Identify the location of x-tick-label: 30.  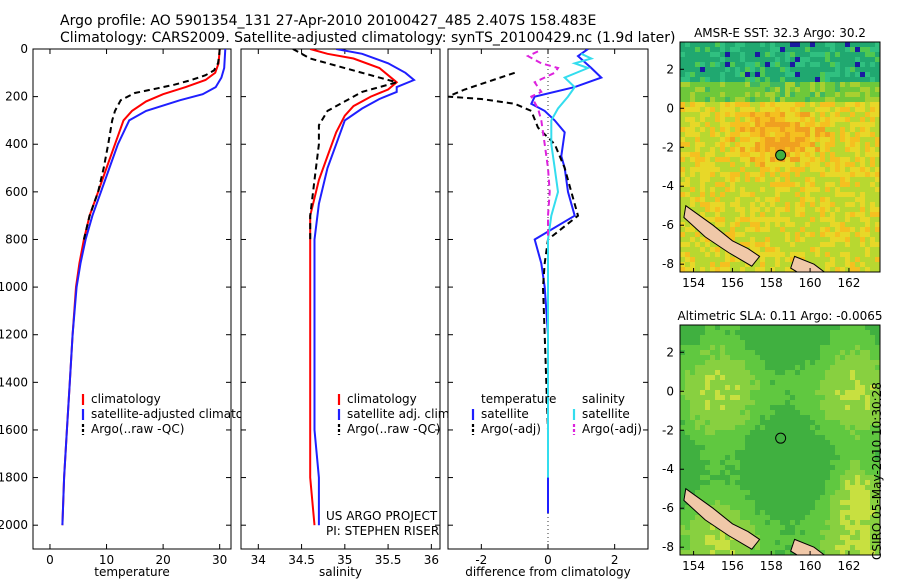
(219, 560).